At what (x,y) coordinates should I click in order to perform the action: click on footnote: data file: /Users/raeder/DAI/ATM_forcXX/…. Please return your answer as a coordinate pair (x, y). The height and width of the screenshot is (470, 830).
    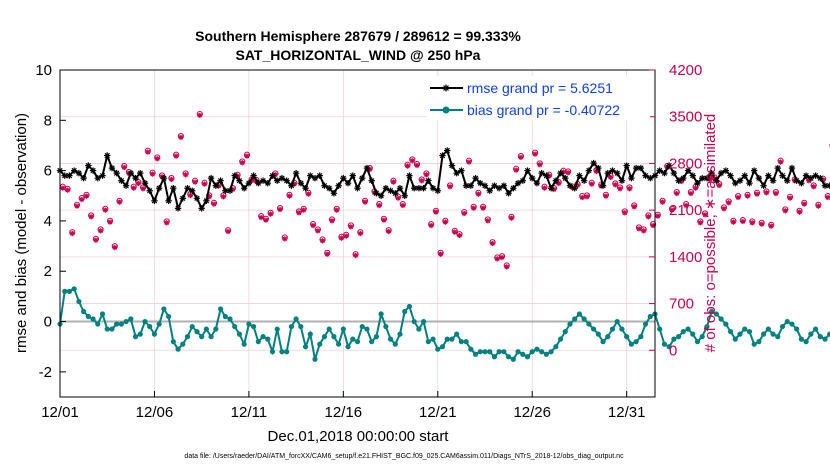
    Looking at the image, I should click on (404, 456).